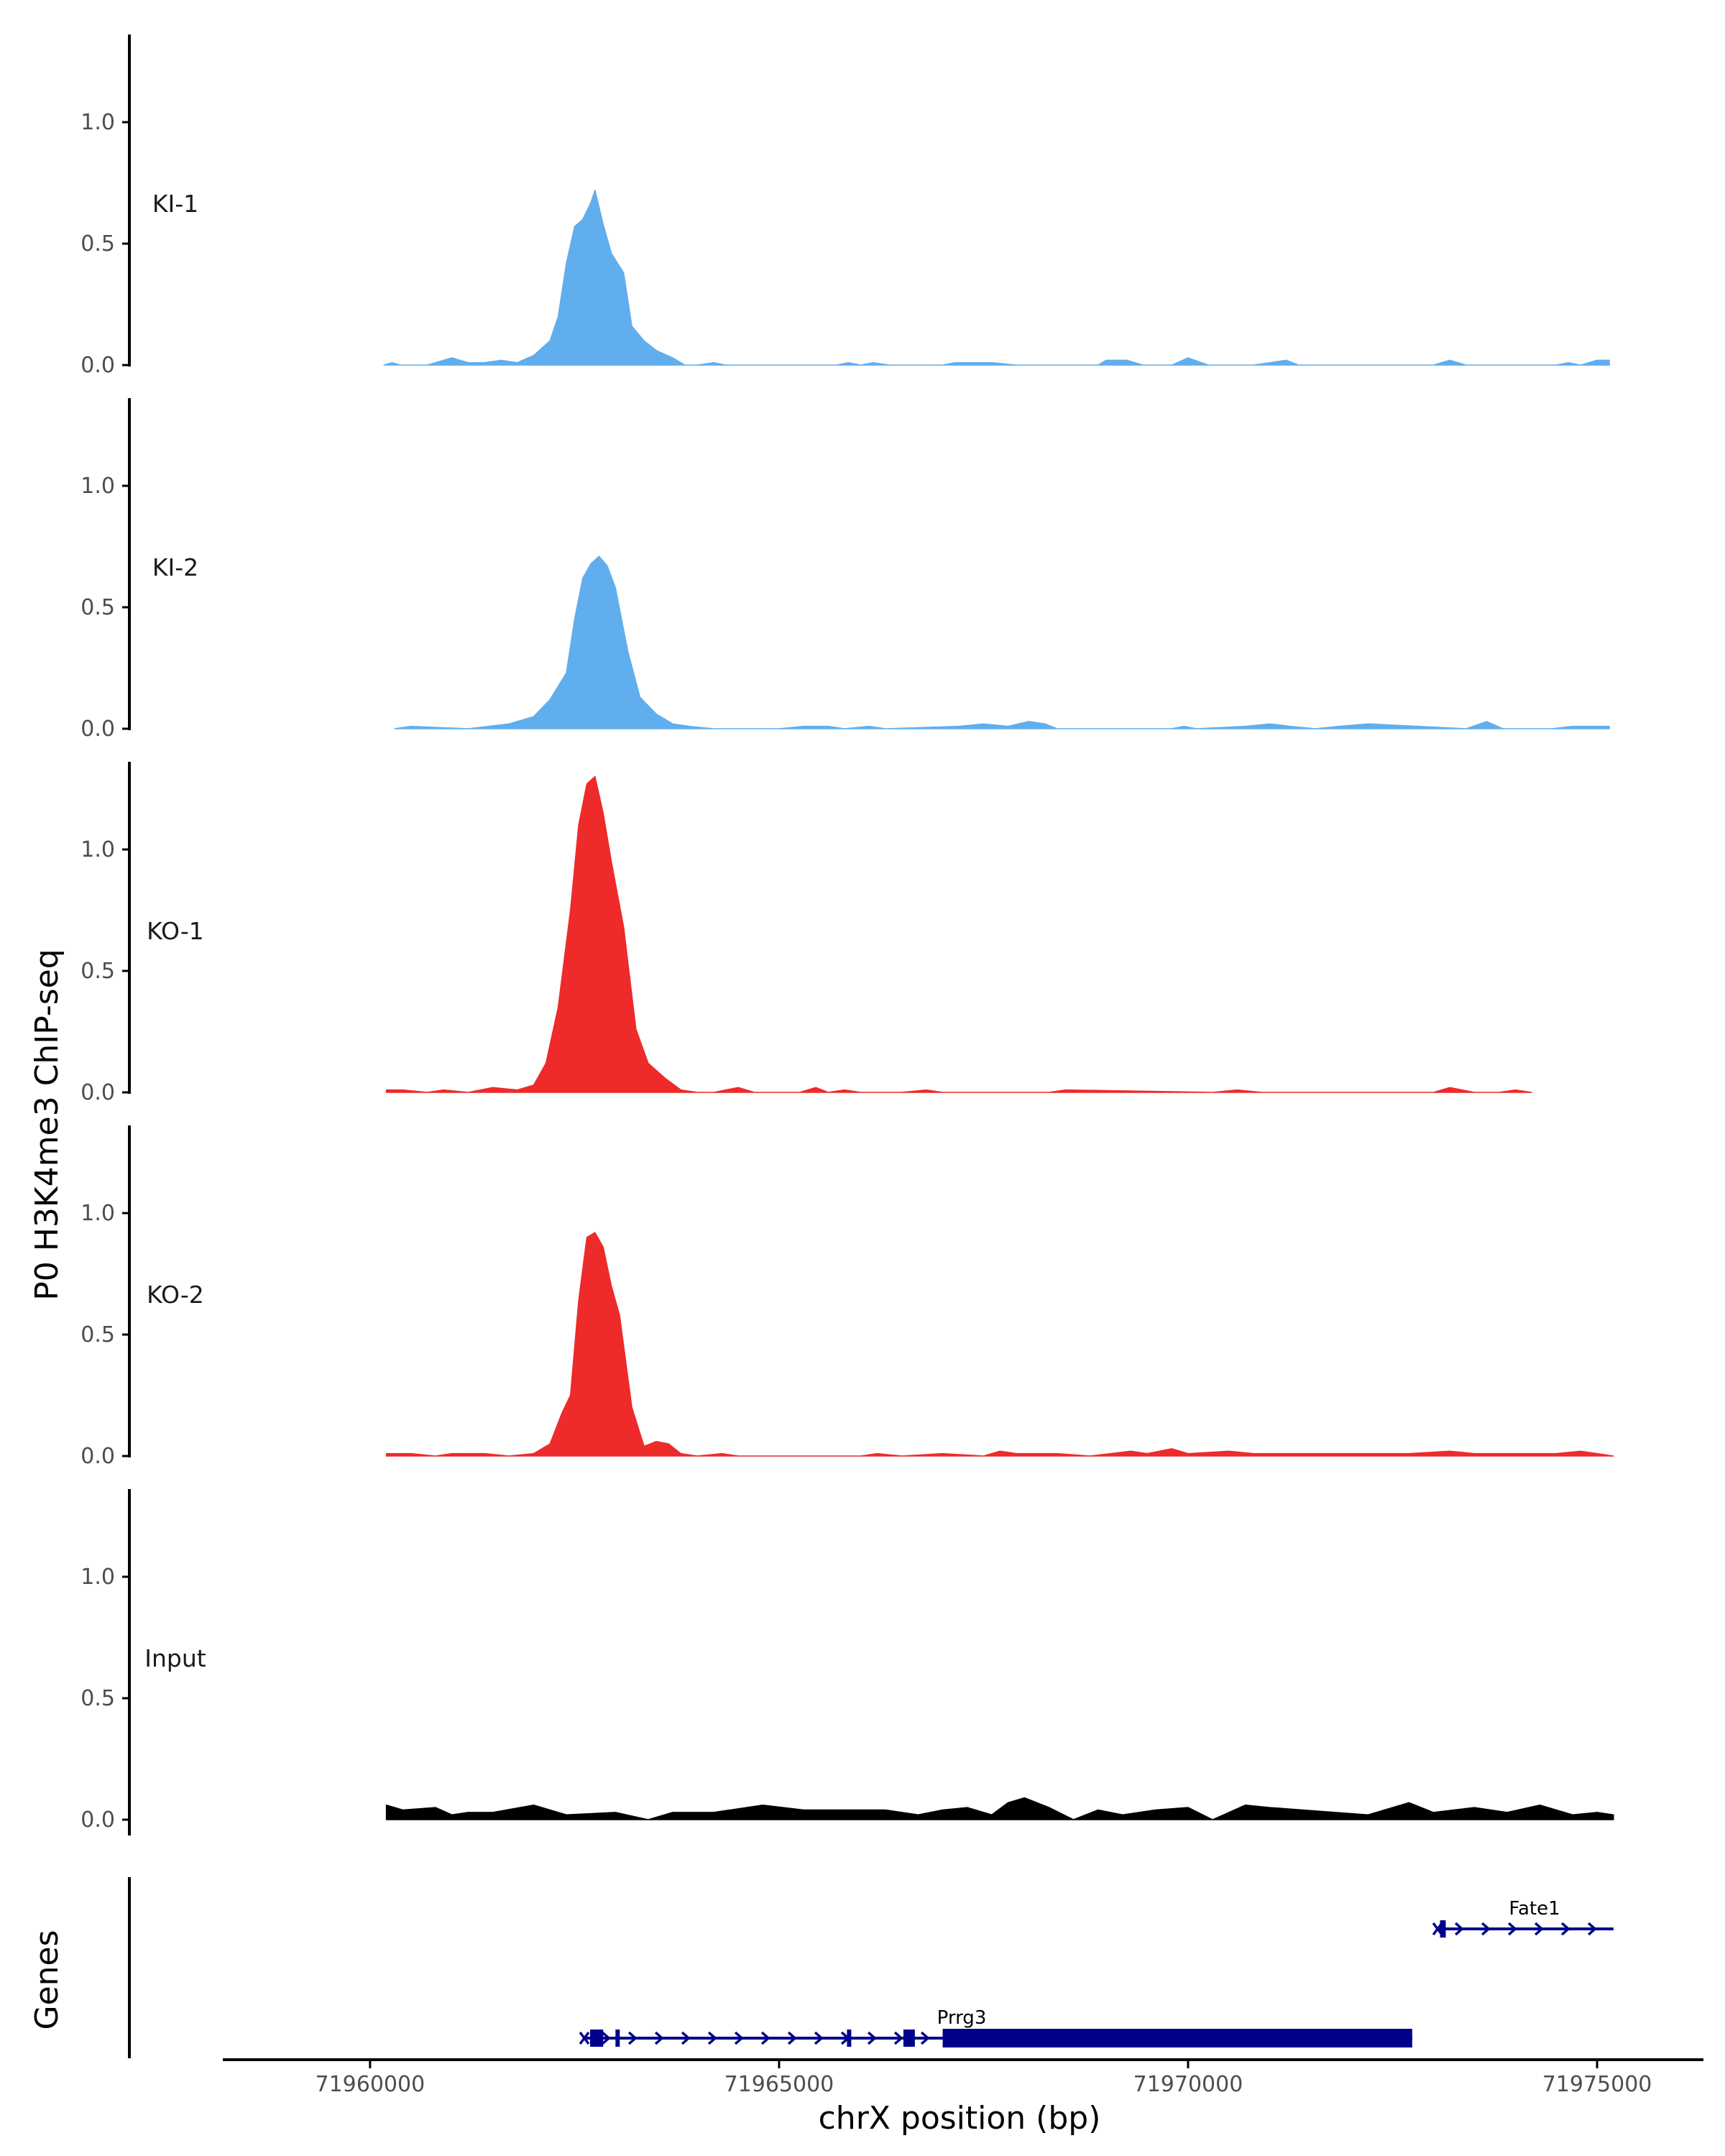 The image size is (1725, 2156). I want to click on x-tick-label: 71975000, so click(1597, 2084).